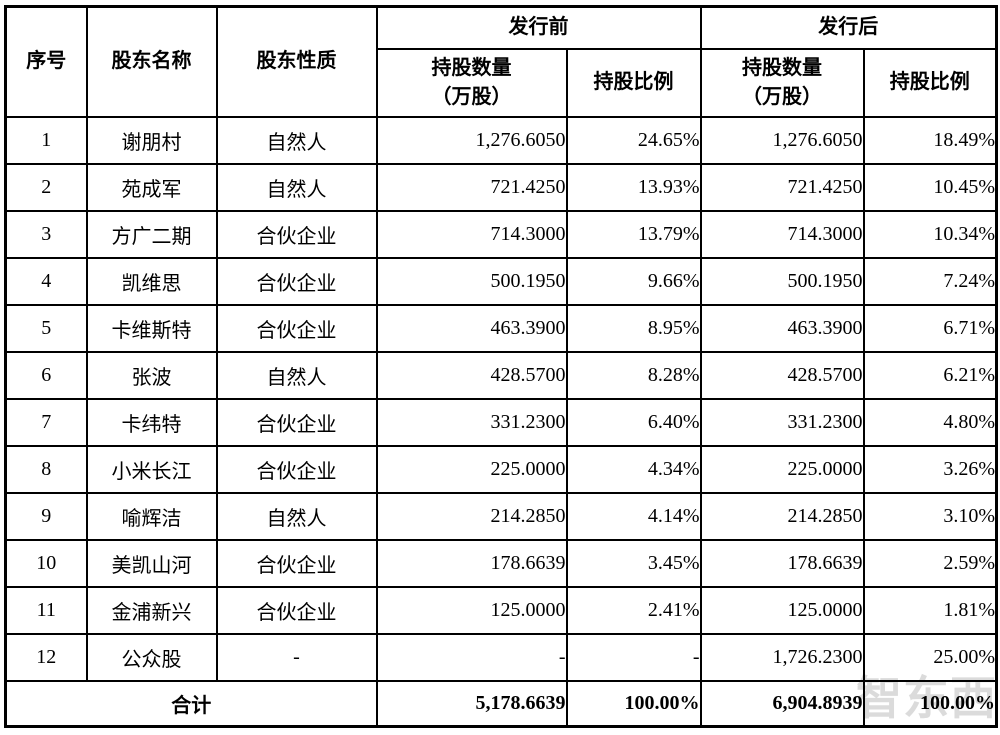 Image resolution: width=1000 pixels, height=735 pixels. What do you see at coordinates (151, 61) in the screenshot?
I see `header-name: 股东名称` at bounding box center [151, 61].